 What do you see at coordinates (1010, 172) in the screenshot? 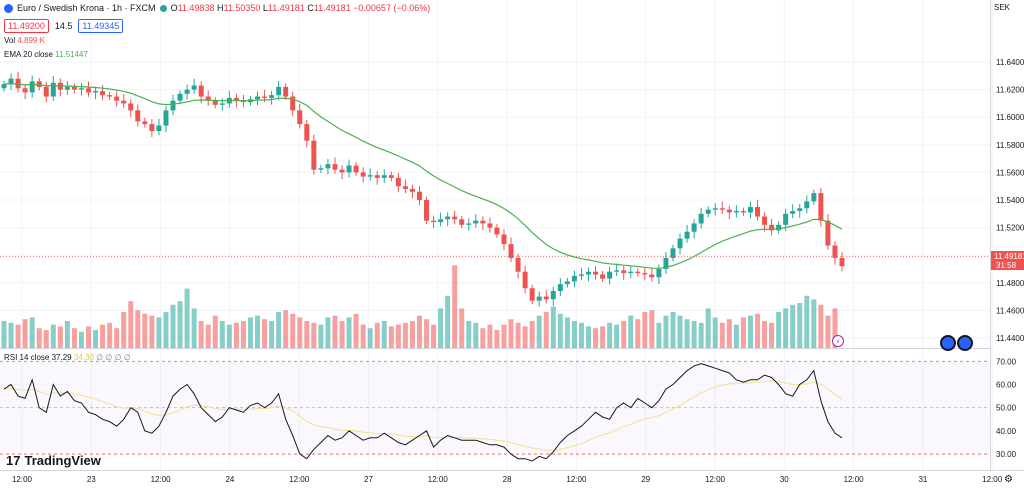
I see `price-tick-label: 11.56000` at bounding box center [1010, 172].